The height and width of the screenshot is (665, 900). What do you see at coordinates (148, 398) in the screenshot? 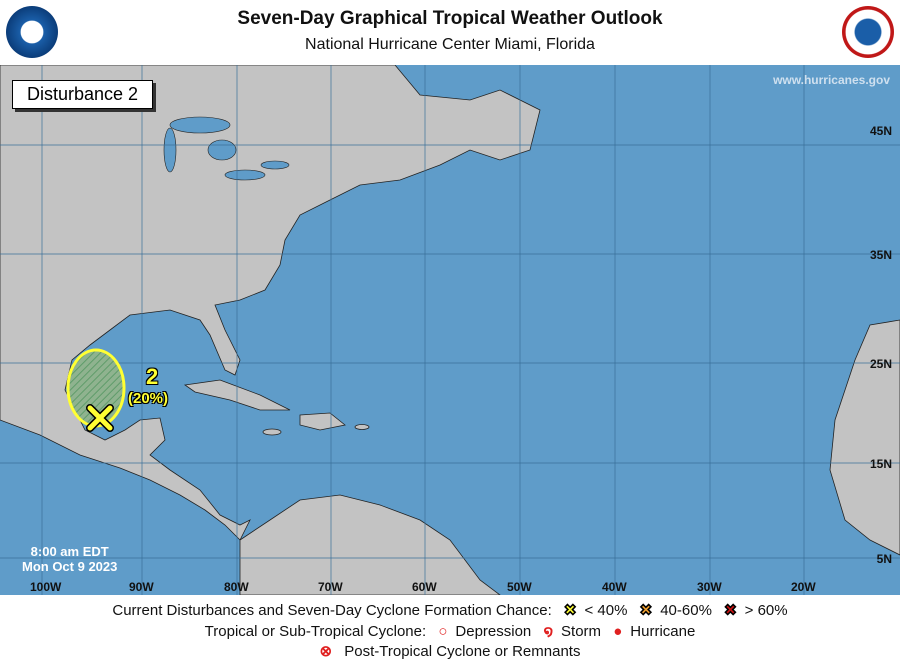
I see `disturbance-chance: (20%)` at bounding box center [148, 398].